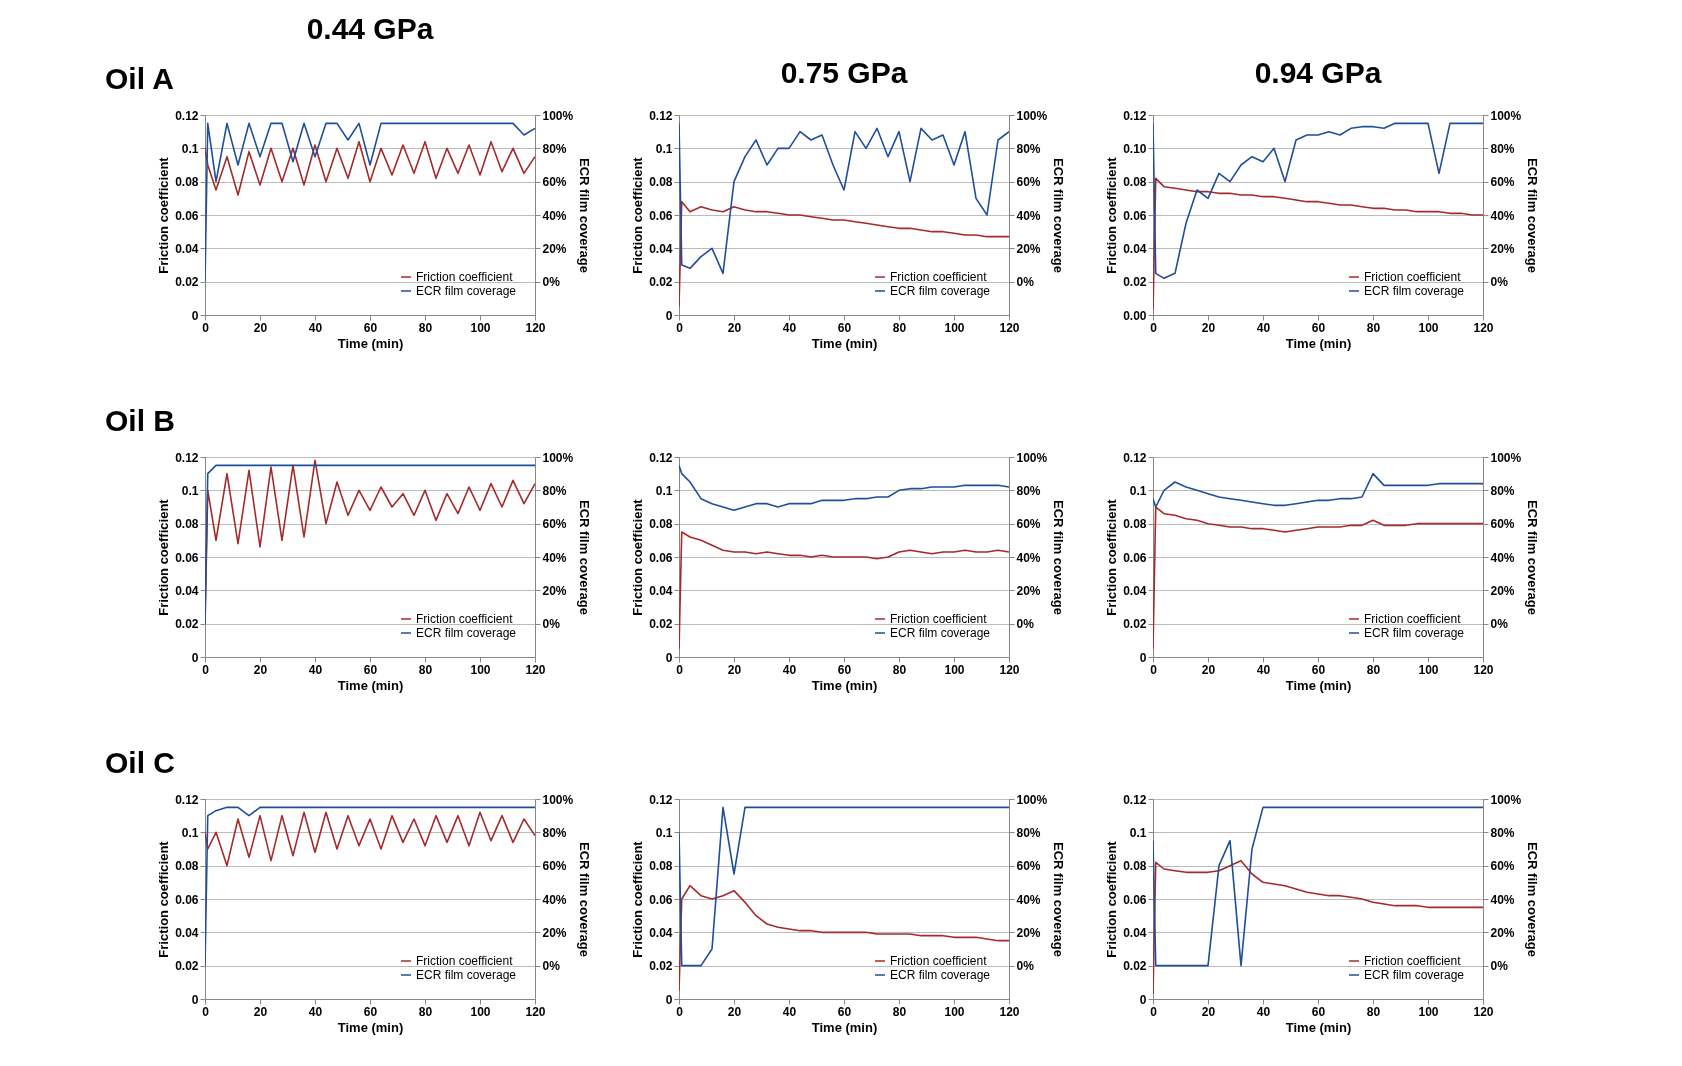 This screenshot has height=1066, width=1682. What do you see at coordinates (140, 762) in the screenshot?
I see `text: Oil C` at bounding box center [140, 762].